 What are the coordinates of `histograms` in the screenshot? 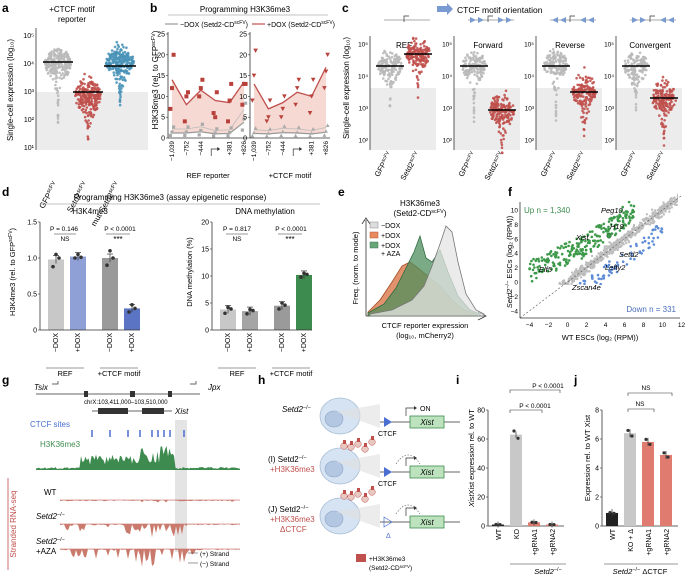 It's located at (426, 271).